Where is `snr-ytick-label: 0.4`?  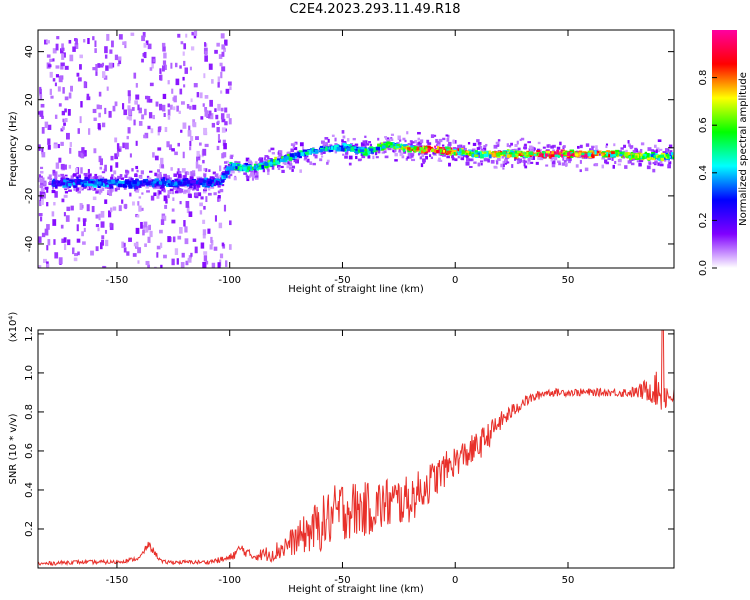
snr-ytick-label: 0.4 is located at coordinates (29, 490).